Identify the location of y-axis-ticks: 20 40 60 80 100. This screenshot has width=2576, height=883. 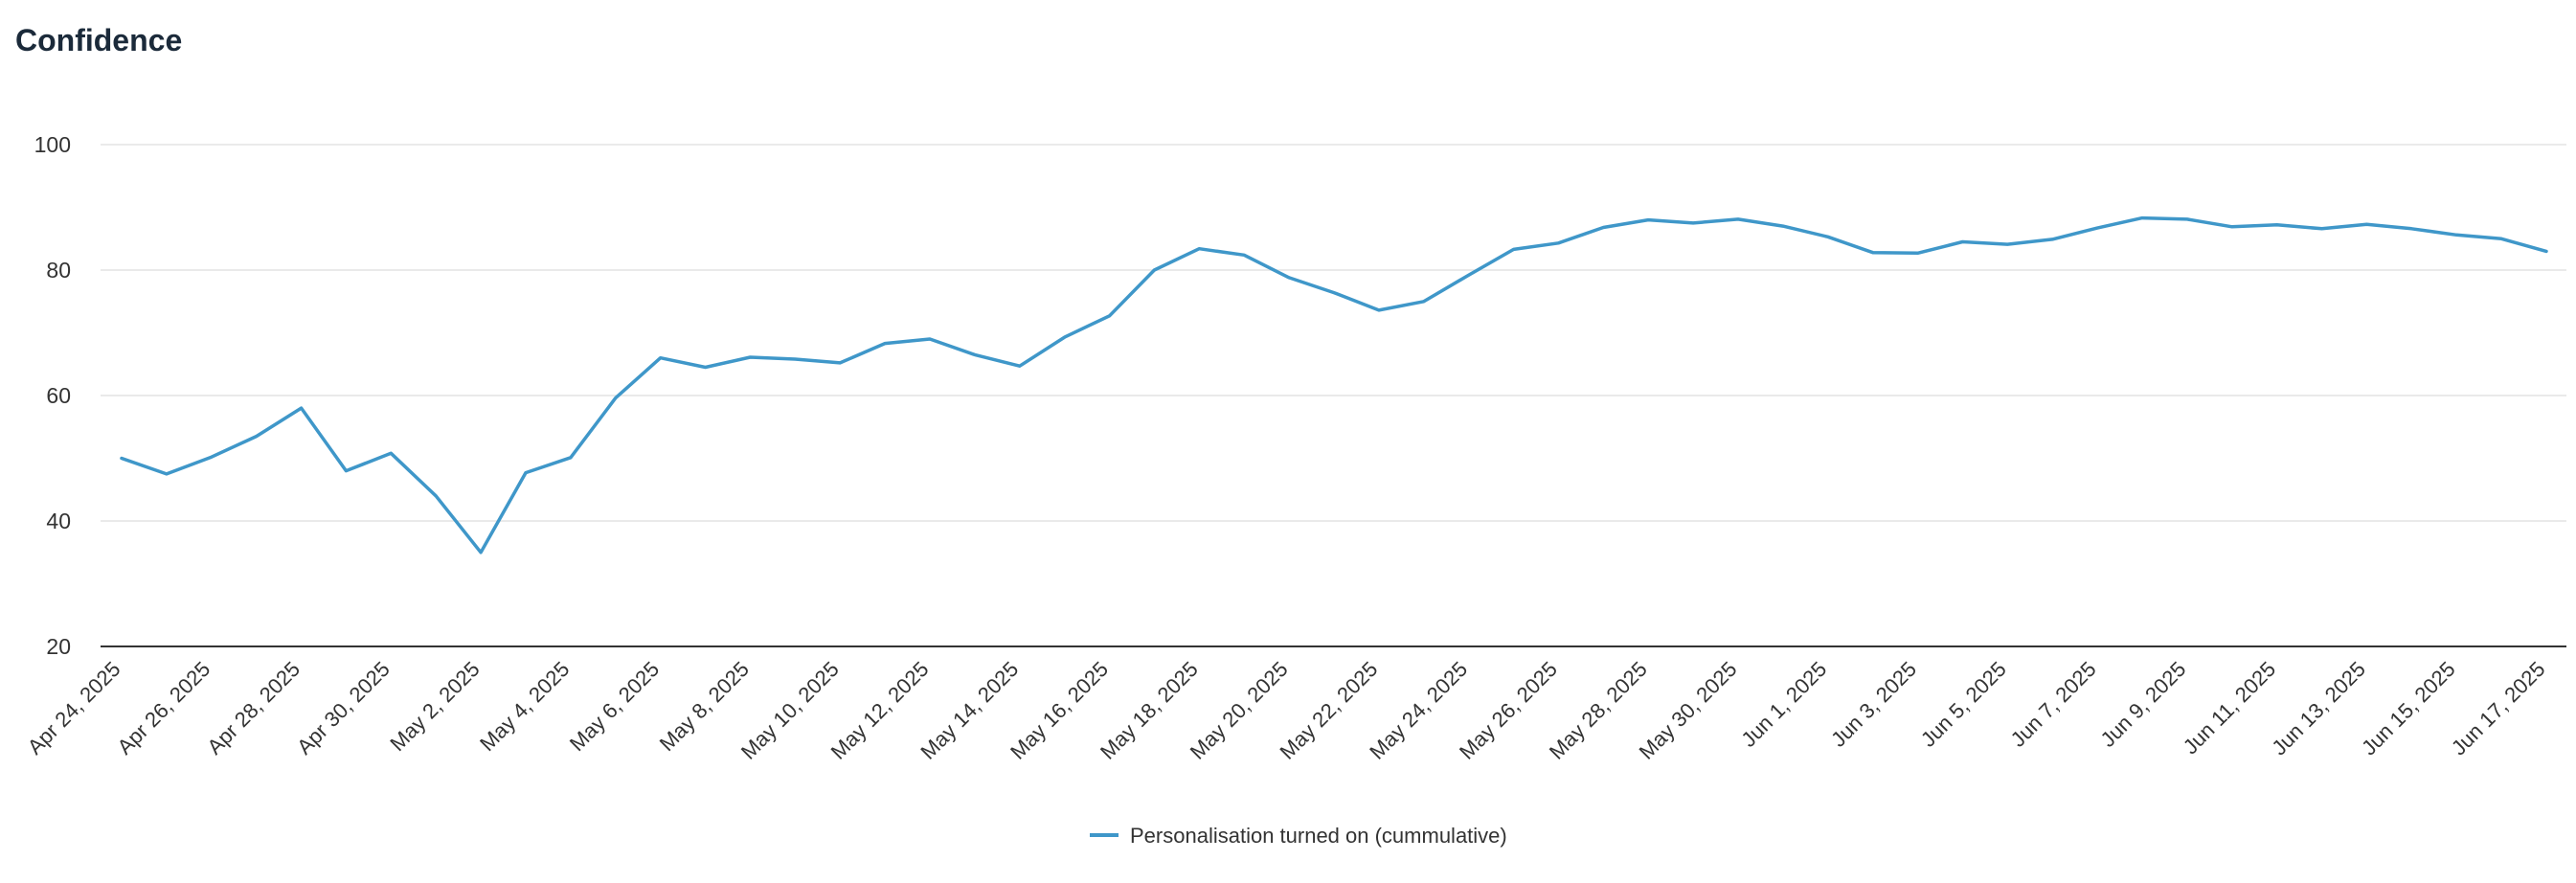
(52, 395).